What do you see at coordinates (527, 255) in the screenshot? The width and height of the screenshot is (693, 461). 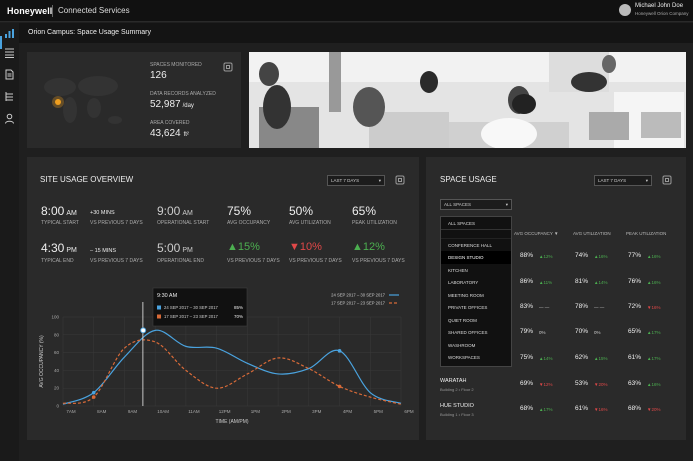 I see `space-row-occ: 88%` at bounding box center [527, 255].